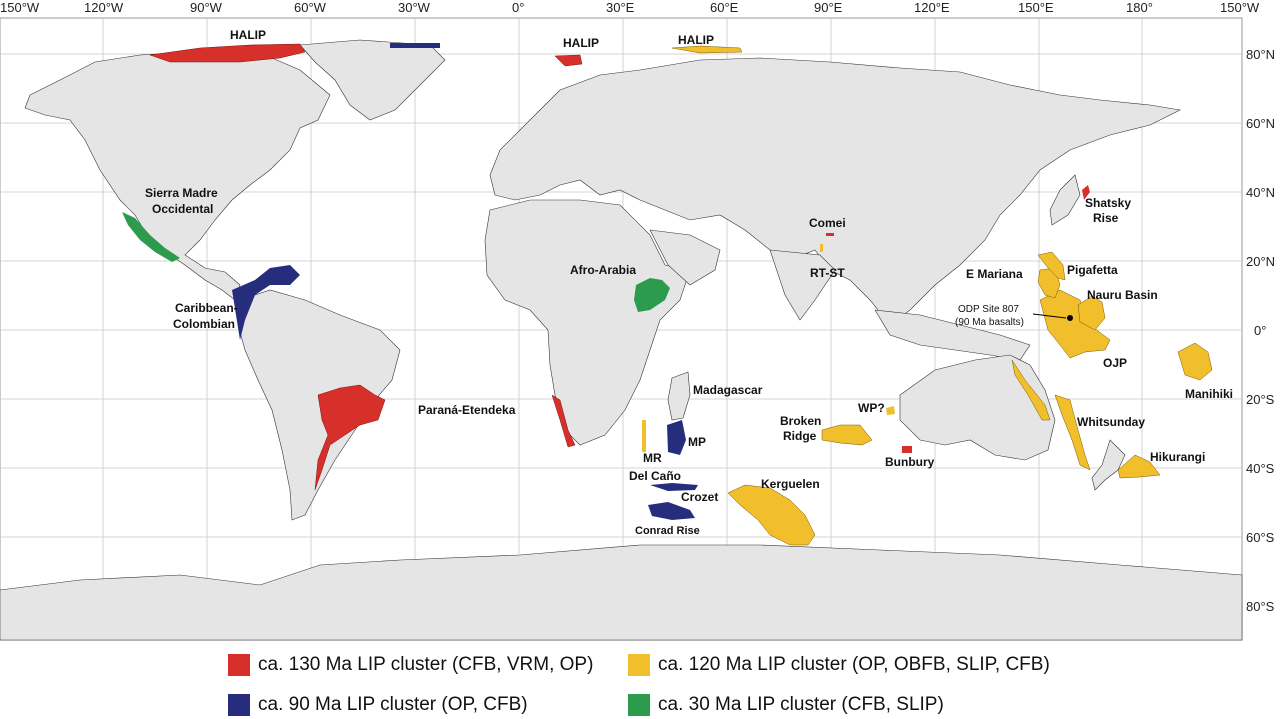 Image resolution: width=1280 pixels, height=719 pixels. Describe the element at coordinates (1051, 266) in the screenshot. I see `pigafetta-yellow` at that location.